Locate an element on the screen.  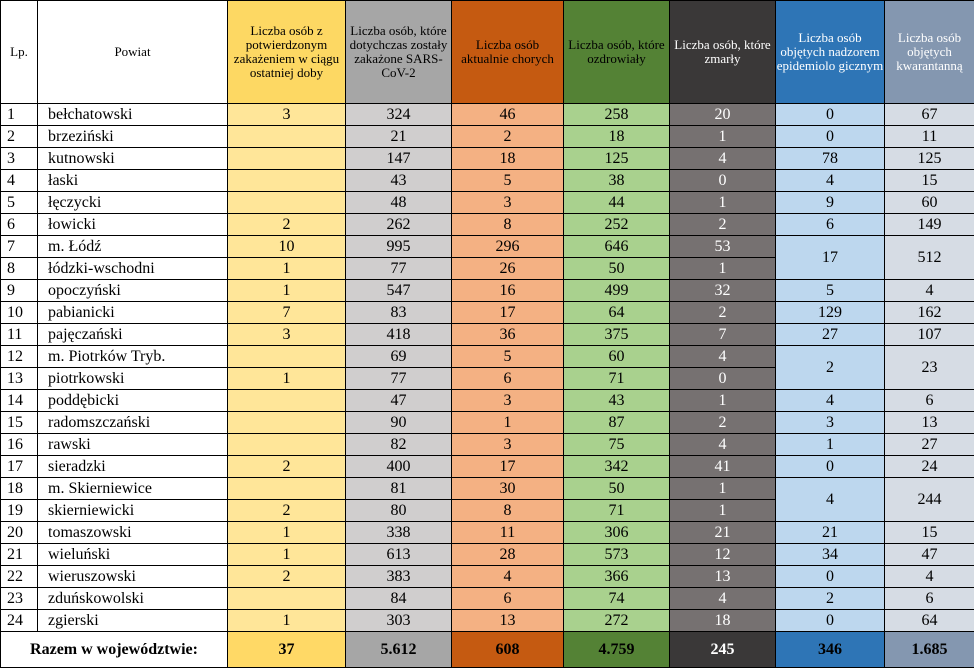
row-number: 9 is located at coordinates (19, 290).